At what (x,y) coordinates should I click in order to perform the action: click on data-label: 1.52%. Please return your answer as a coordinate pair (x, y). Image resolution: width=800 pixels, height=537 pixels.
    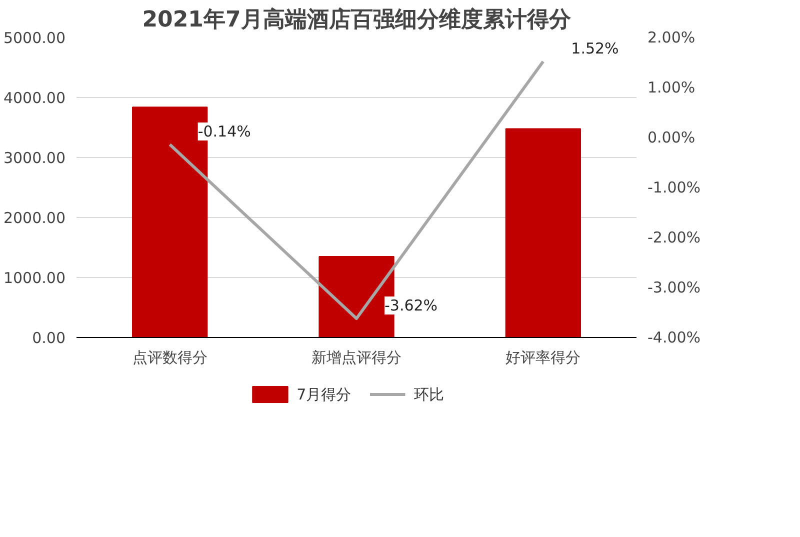
    Looking at the image, I should click on (595, 49).